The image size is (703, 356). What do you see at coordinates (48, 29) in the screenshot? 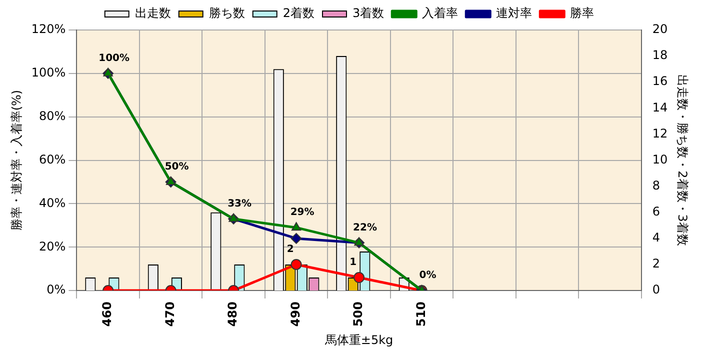
I see `y-tick-label: 120%` at bounding box center [48, 29].